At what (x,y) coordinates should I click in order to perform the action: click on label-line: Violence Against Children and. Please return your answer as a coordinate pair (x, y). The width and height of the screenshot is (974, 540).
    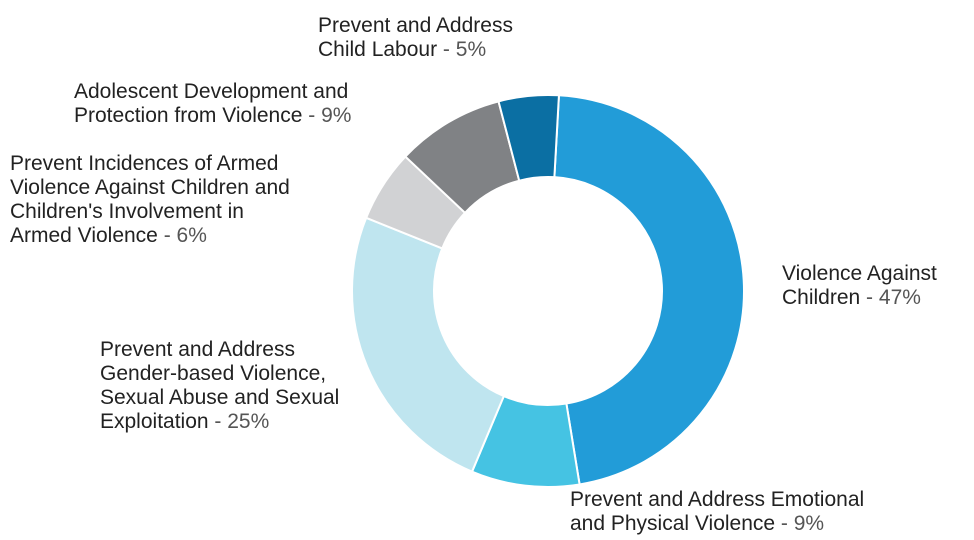
    Looking at the image, I should click on (150, 188).